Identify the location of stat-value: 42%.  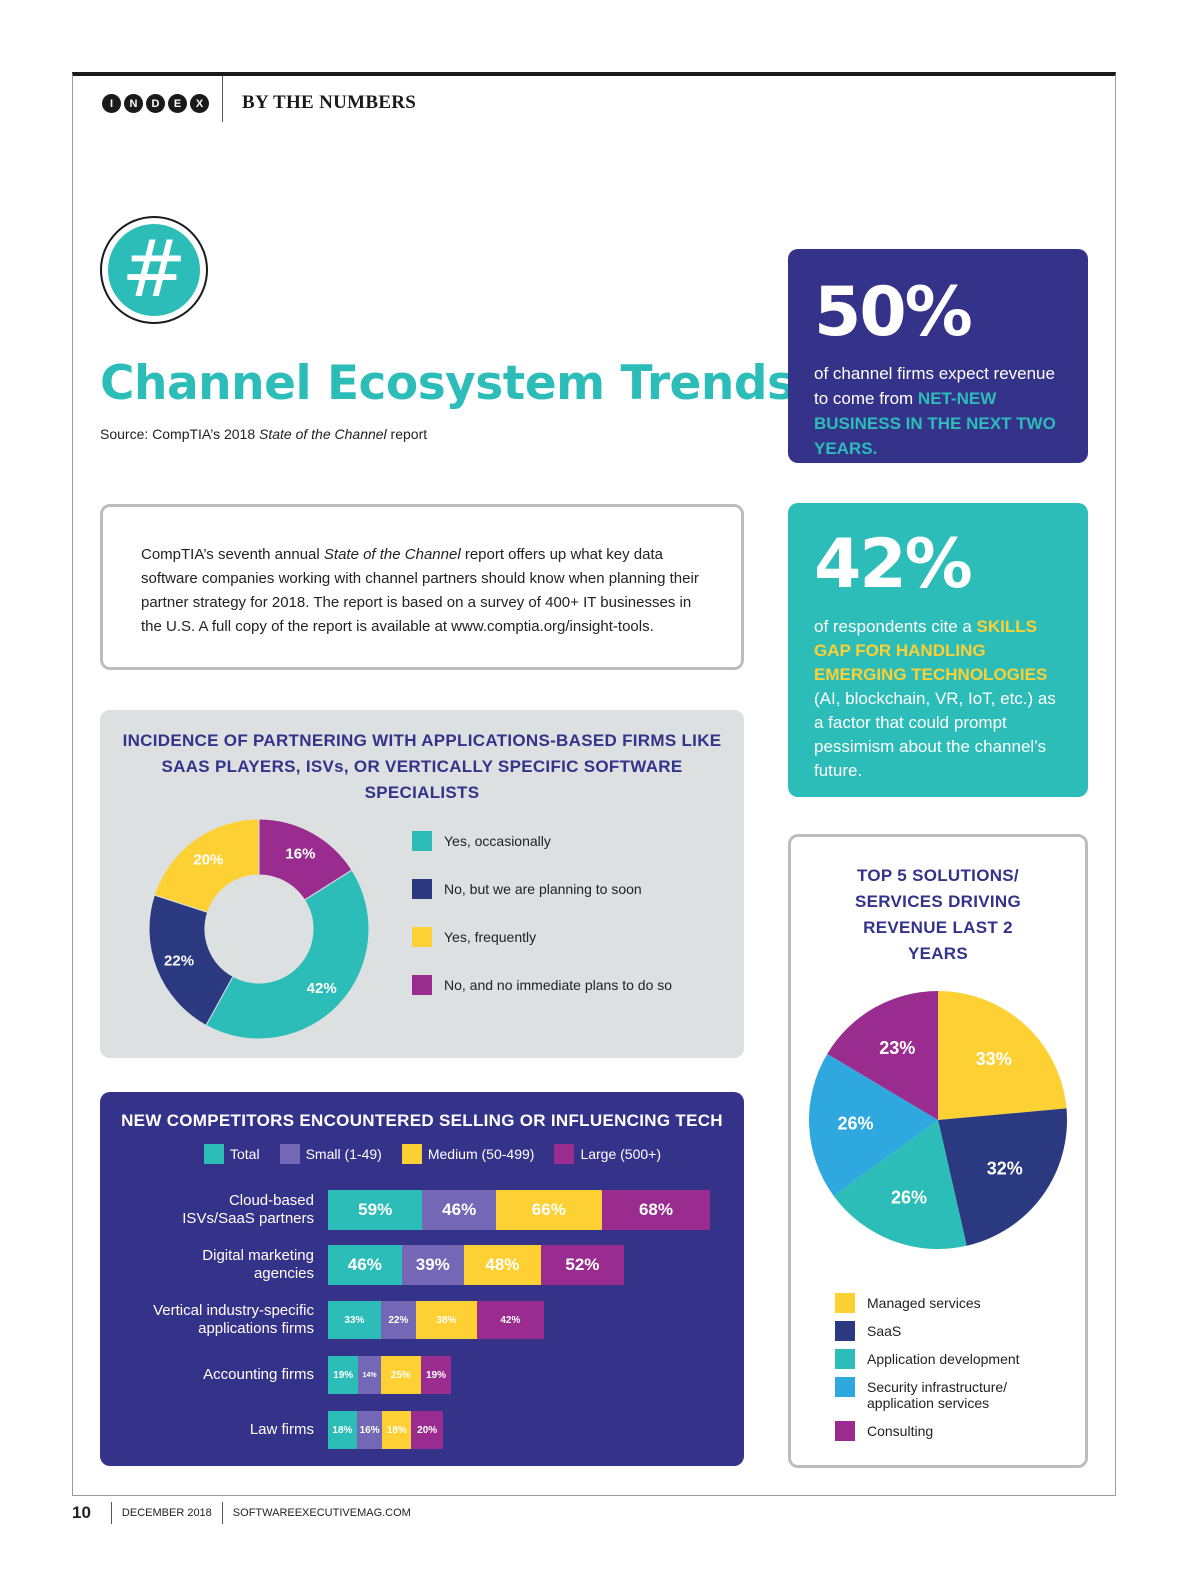
(893, 564).